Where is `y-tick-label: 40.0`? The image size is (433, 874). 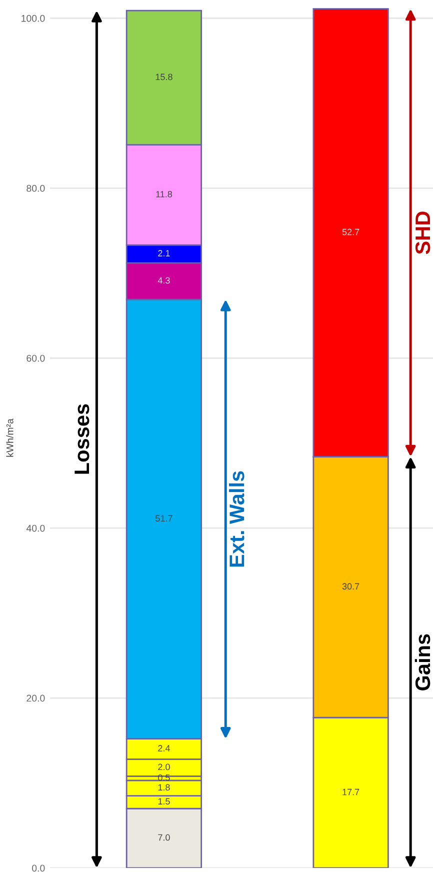
y-tick-label: 40.0 is located at coordinates (35, 528).